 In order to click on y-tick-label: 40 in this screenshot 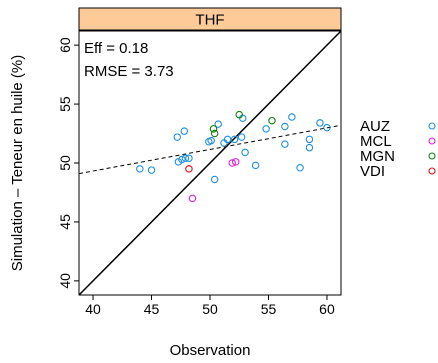, I will do `click(65, 281)`.